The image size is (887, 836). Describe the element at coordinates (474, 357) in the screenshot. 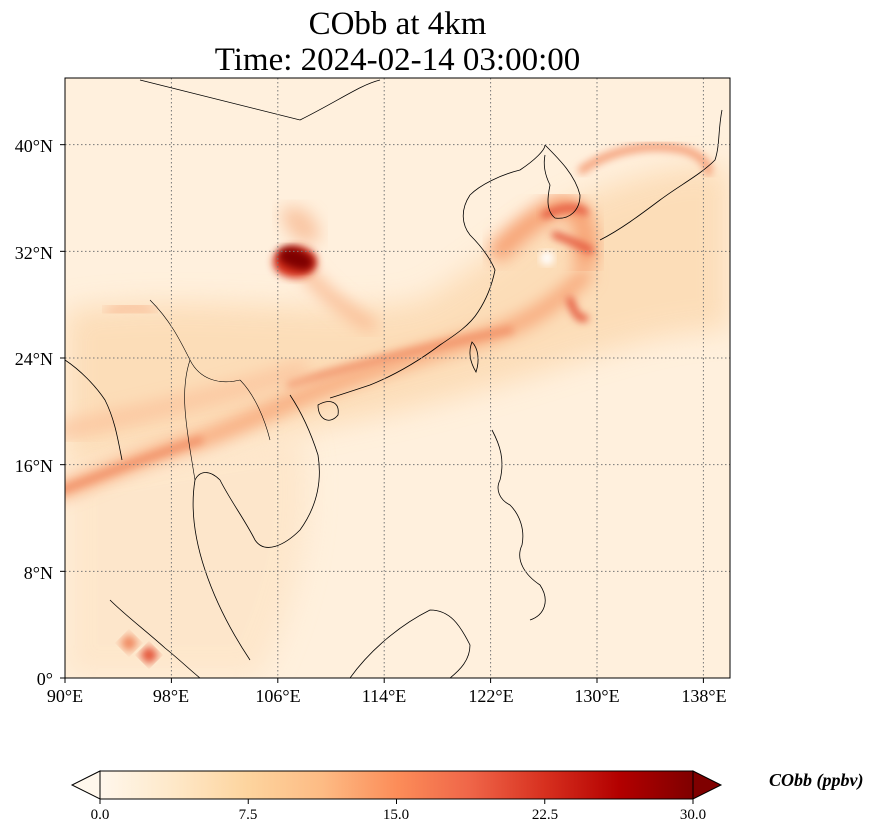

I see `taiwan` at that location.